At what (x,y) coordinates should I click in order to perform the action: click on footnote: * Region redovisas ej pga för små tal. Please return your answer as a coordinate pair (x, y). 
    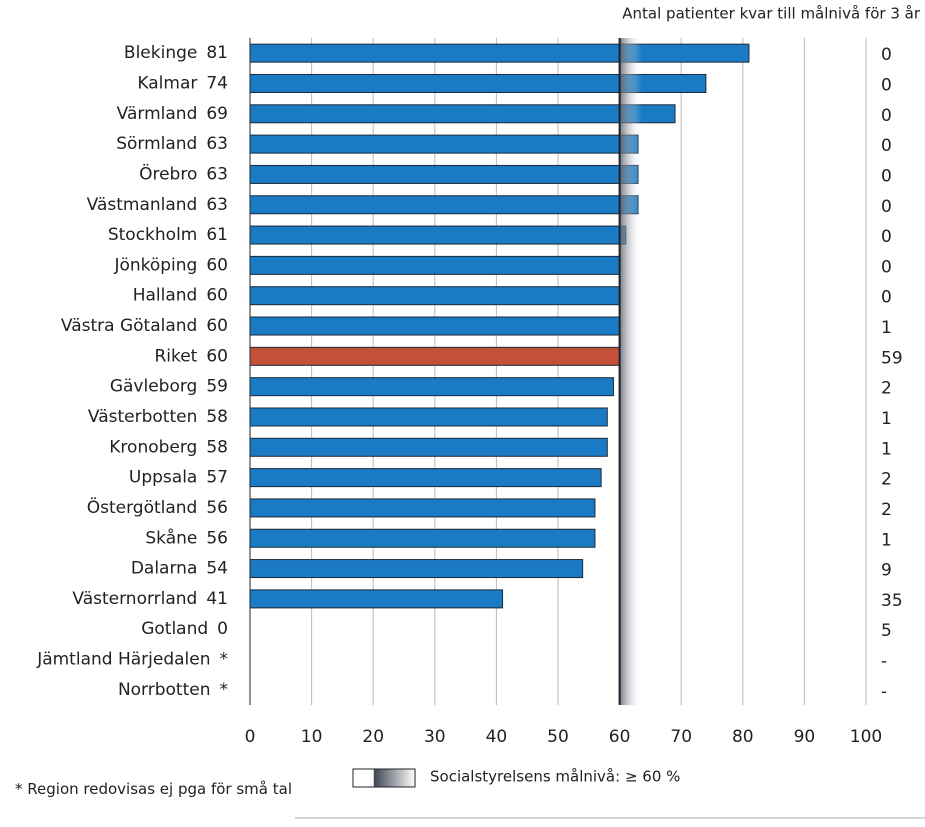
    Looking at the image, I should click on (153, 789).